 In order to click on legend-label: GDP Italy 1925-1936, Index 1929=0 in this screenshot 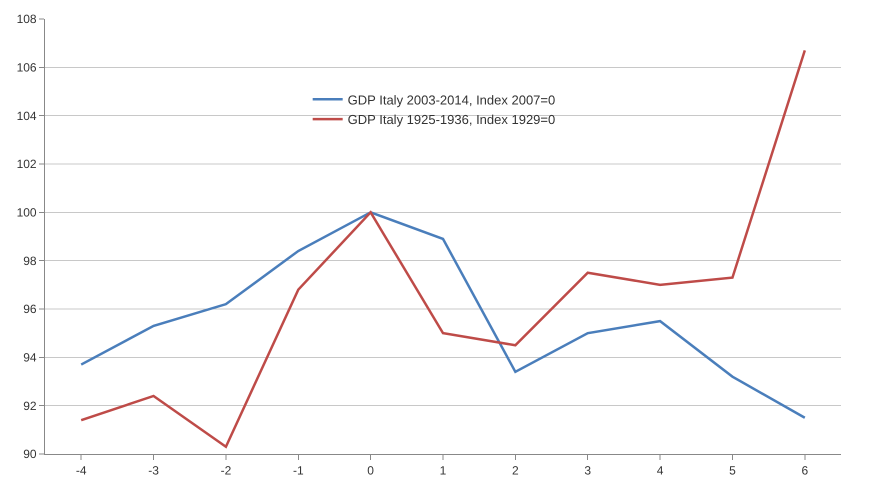, I will do `click(452, 120)`.